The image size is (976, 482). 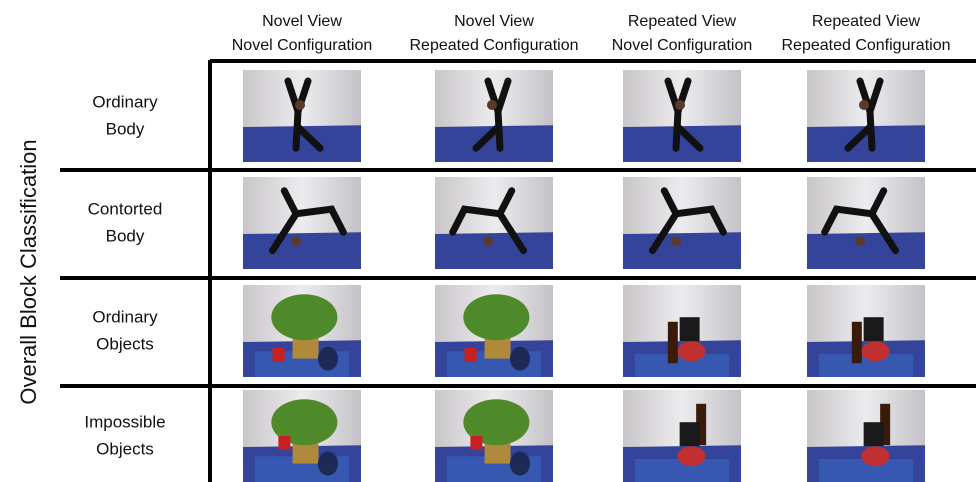 I want to click on side-label: Overall Block Classification, so click(x=28, y=271).